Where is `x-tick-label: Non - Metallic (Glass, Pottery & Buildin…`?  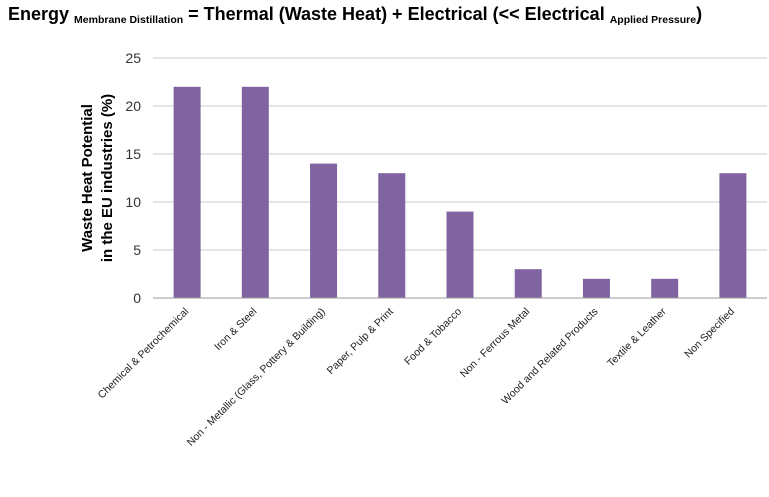 x-tick-label: Non - Metallic (Glass, Pottery & Buildin… is located at coordinates (256, 377).